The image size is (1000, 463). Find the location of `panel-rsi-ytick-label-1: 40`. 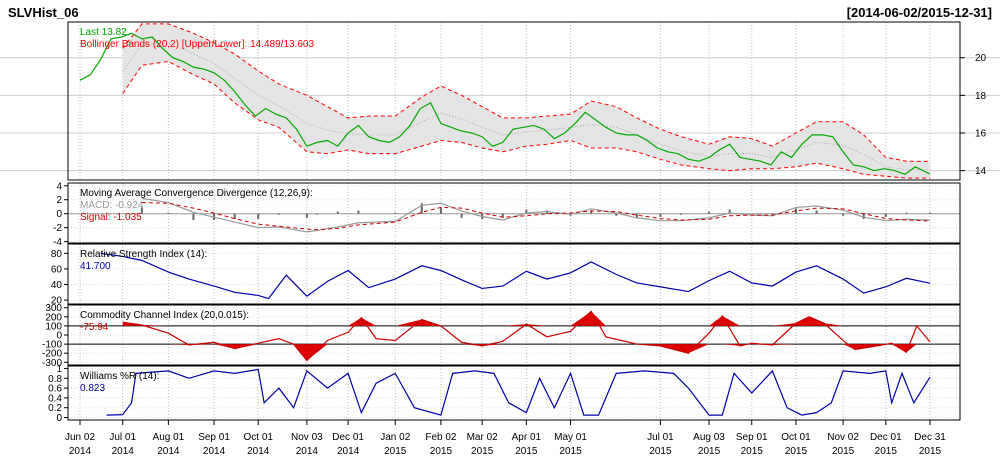

panel-rsi-ytick-label-1: 40 is located at coordinates (57, 285).